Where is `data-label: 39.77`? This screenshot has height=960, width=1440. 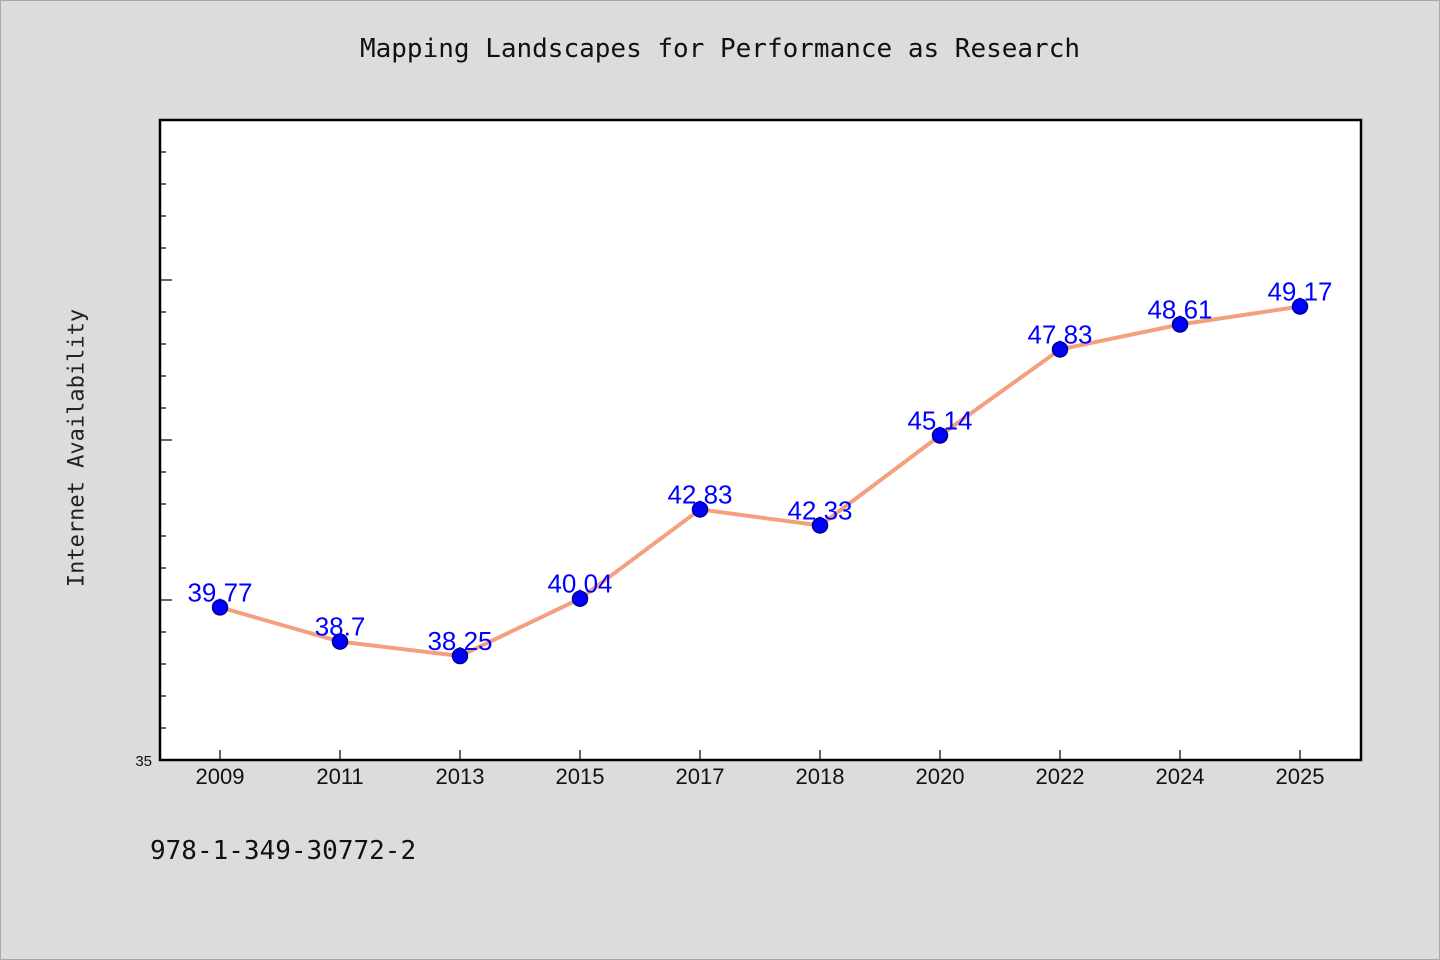
data-label: 39.77 is located at coordinates (219, 592).